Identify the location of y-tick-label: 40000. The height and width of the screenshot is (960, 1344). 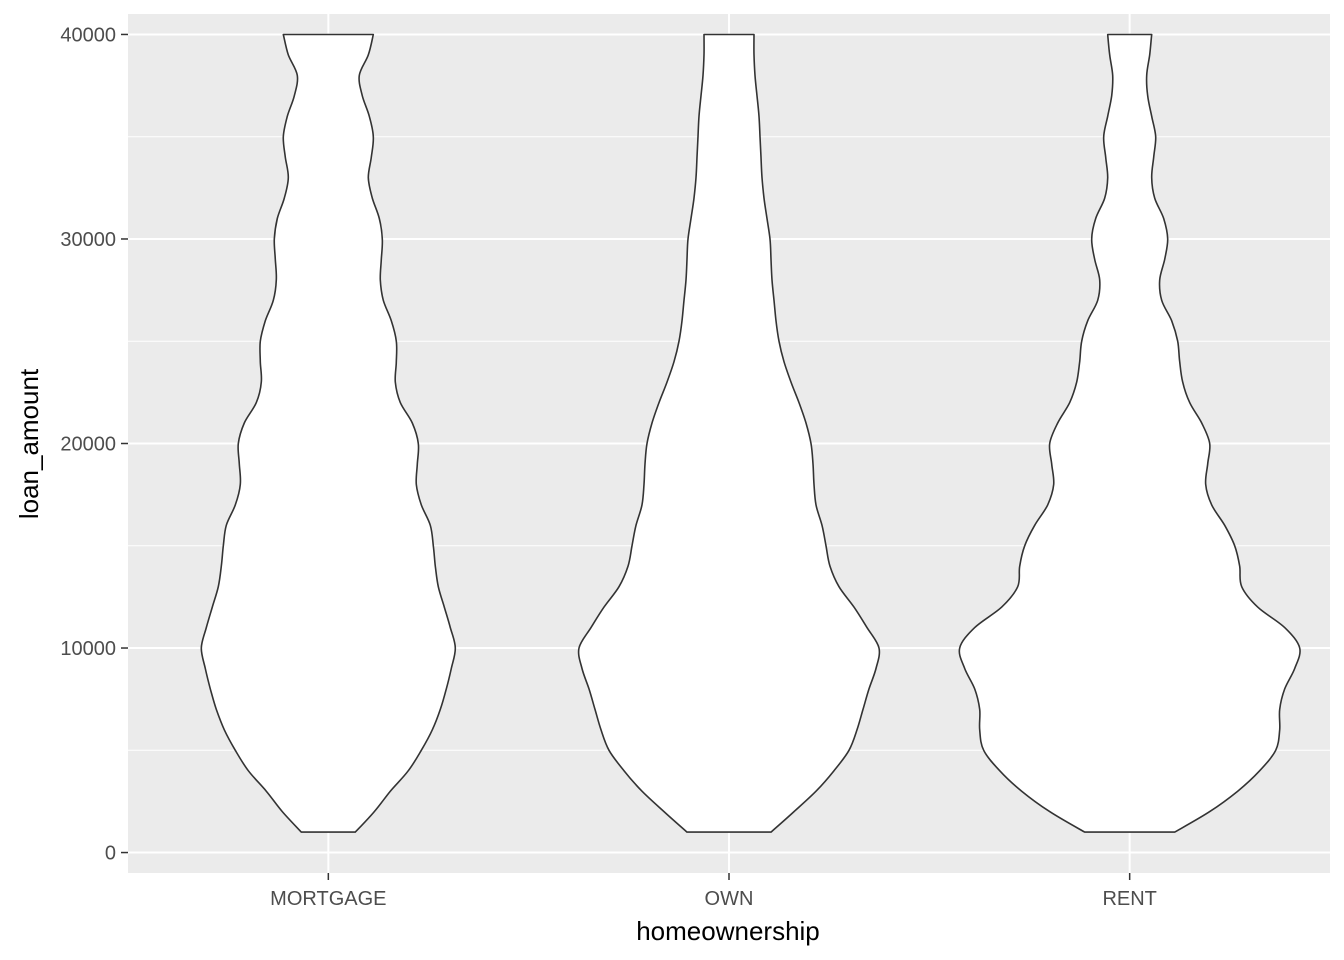
(88, 35).